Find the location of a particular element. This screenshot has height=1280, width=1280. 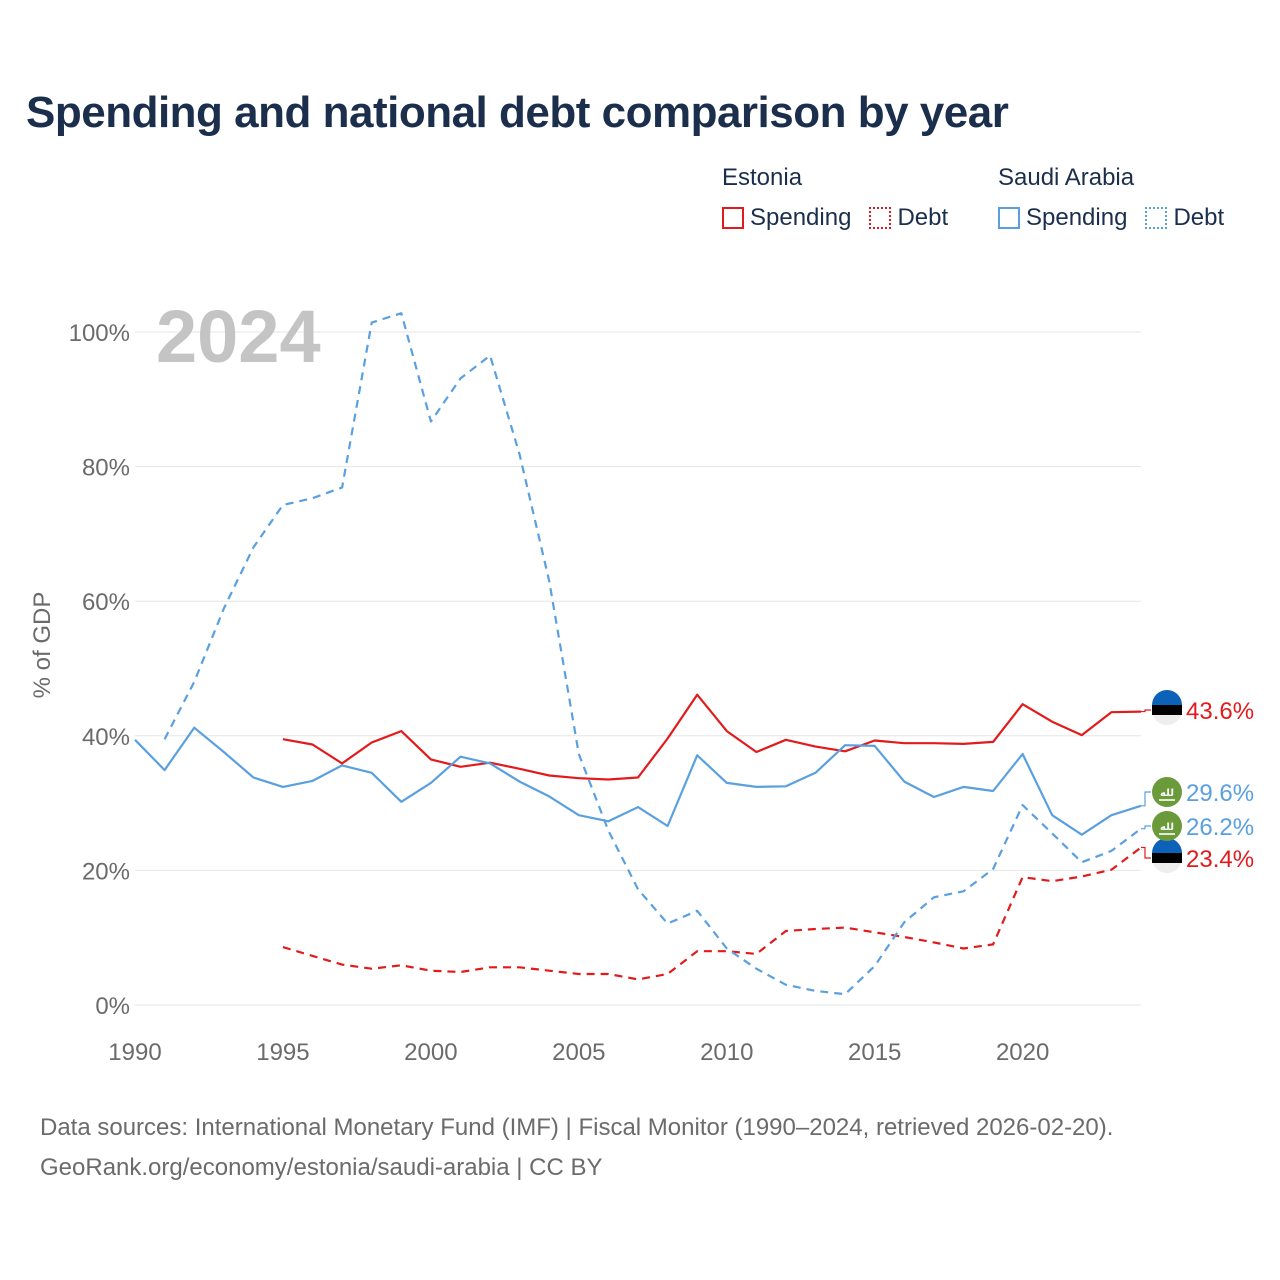

legend-group-name: Estonia is located at coordinates (762, 177).